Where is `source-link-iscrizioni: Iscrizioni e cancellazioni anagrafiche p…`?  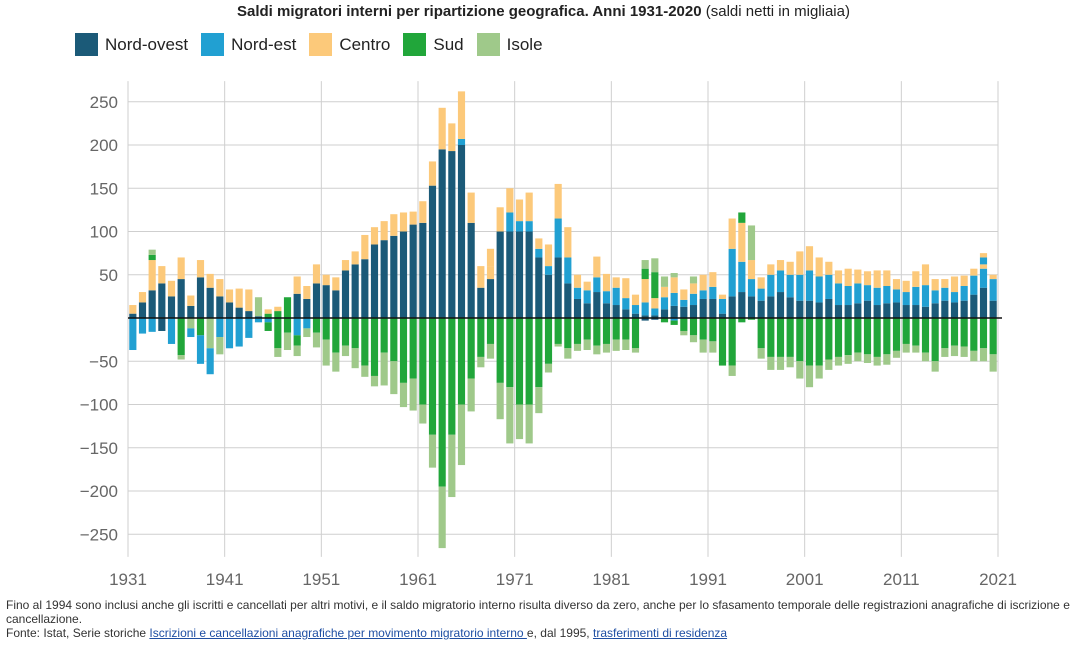
source-link-iscrizioni: Iscrizioni e cancellazioni anagrafiche p… is located at coordinates (338, 633).